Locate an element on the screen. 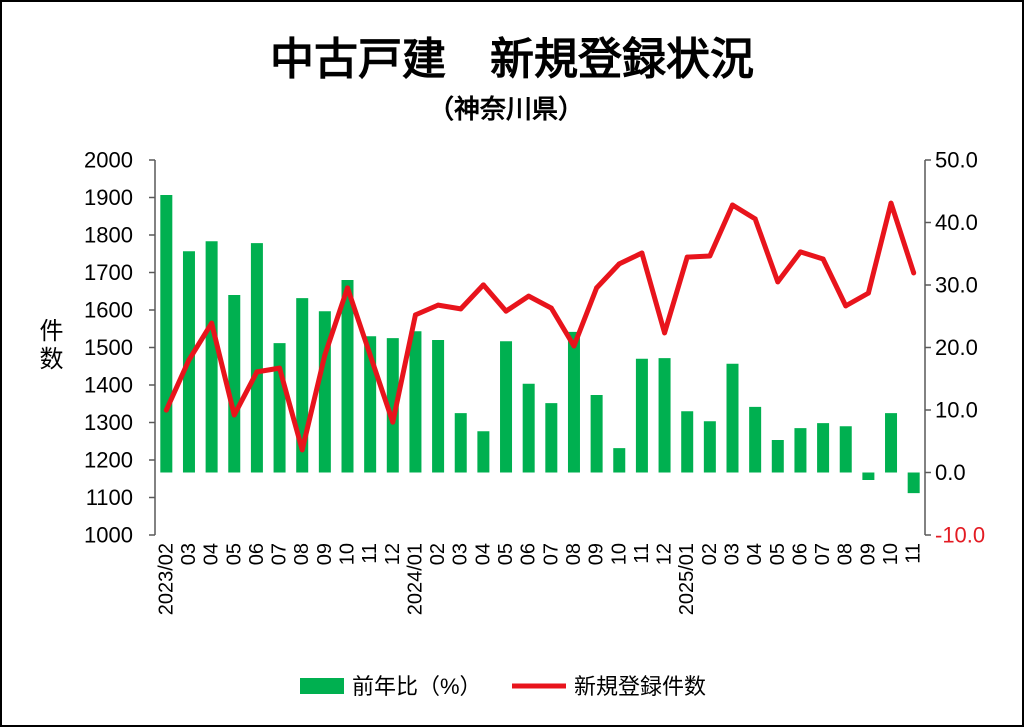 The image size is (1024, 727). chart-title: 中古戸建 新規登録状況 is located at coordinates (512, 59).